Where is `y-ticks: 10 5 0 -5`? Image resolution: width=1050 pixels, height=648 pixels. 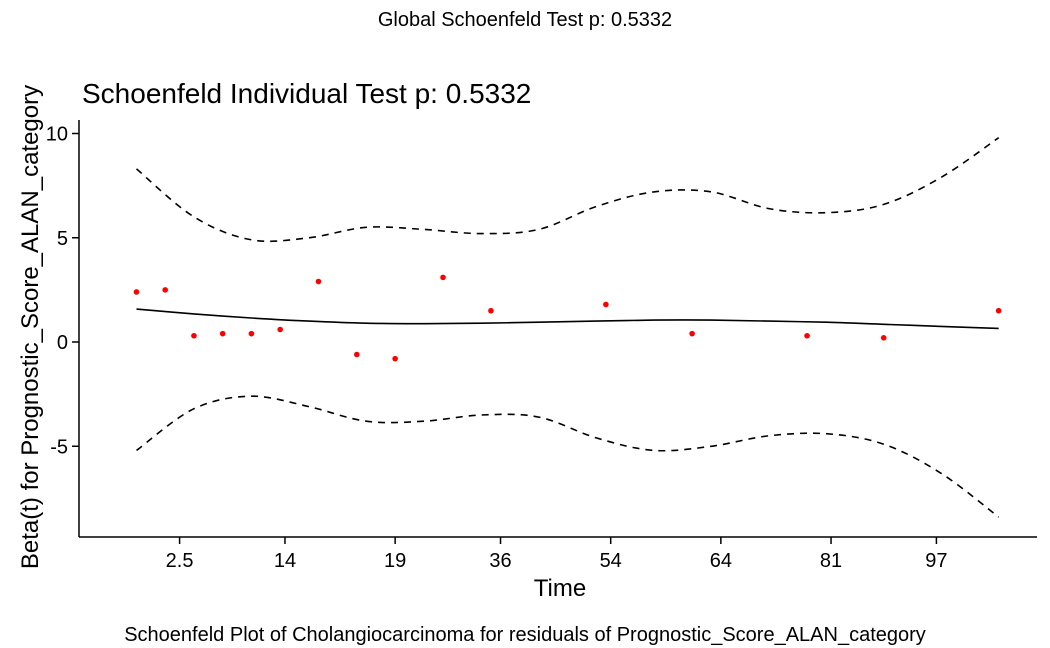
y-ticks: 10 5 0 -5 is located at coordinates (62, 291).